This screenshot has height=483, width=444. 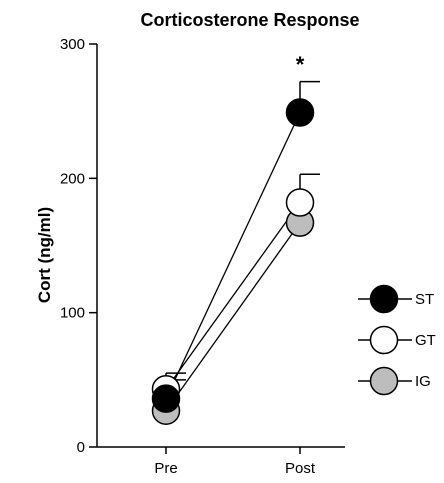 What do you see at coordinates (81, 447) in the screenshot?
I see `y-tick-label: 0` at bounding box center [81, 447].